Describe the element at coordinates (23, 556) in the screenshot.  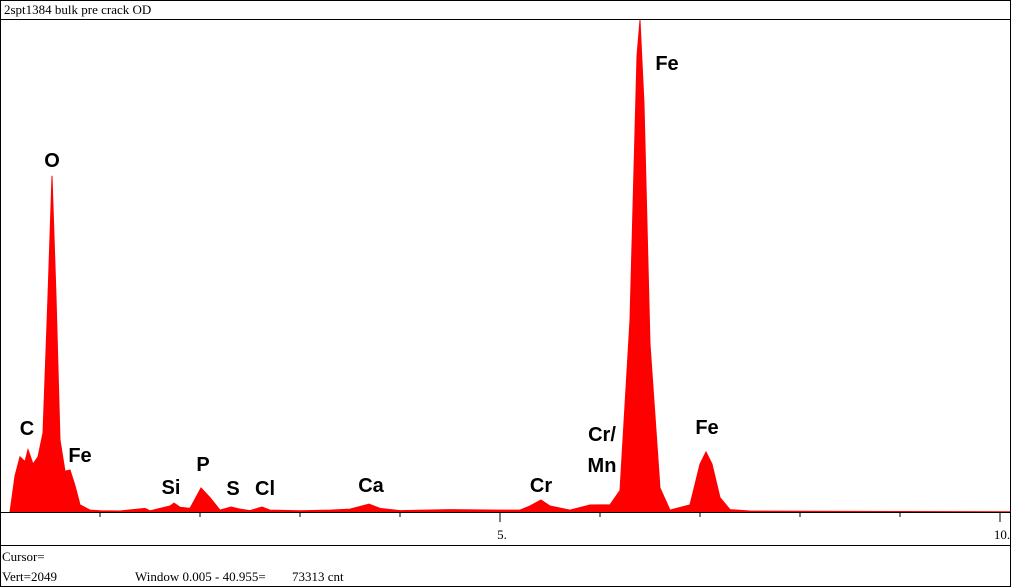
I see `cursor-label: Cursor=` at that location.